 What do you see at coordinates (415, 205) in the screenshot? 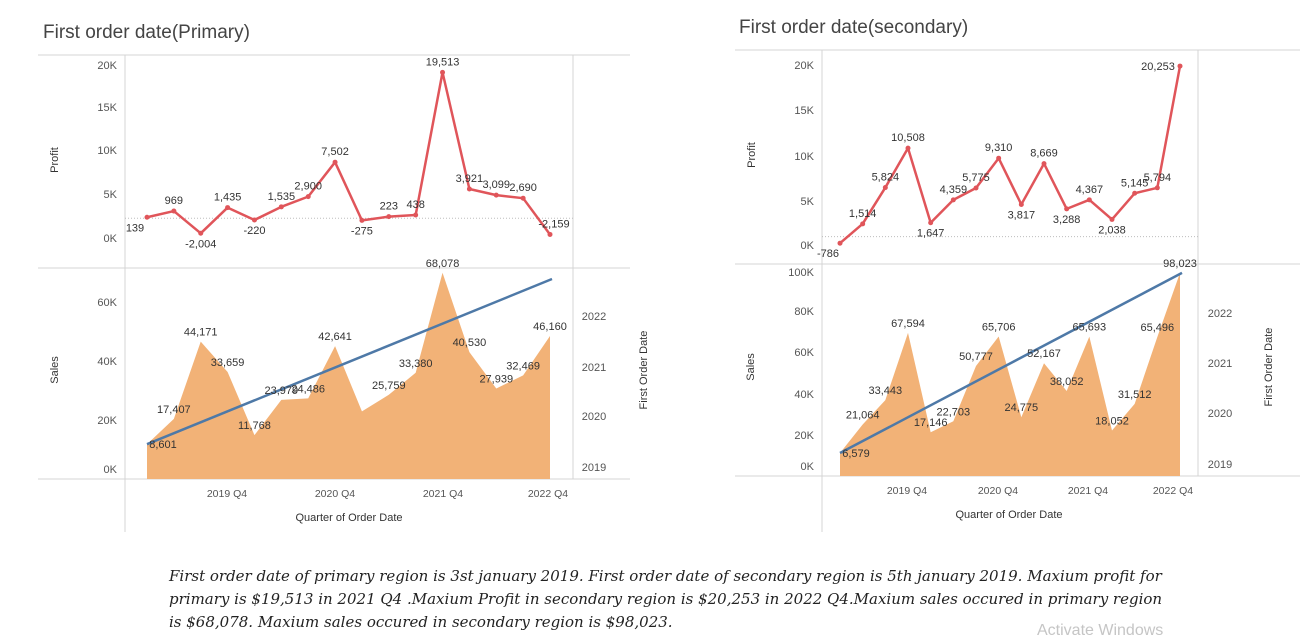
I see `profit-data-label: 438` at bounding box center [415, 205].